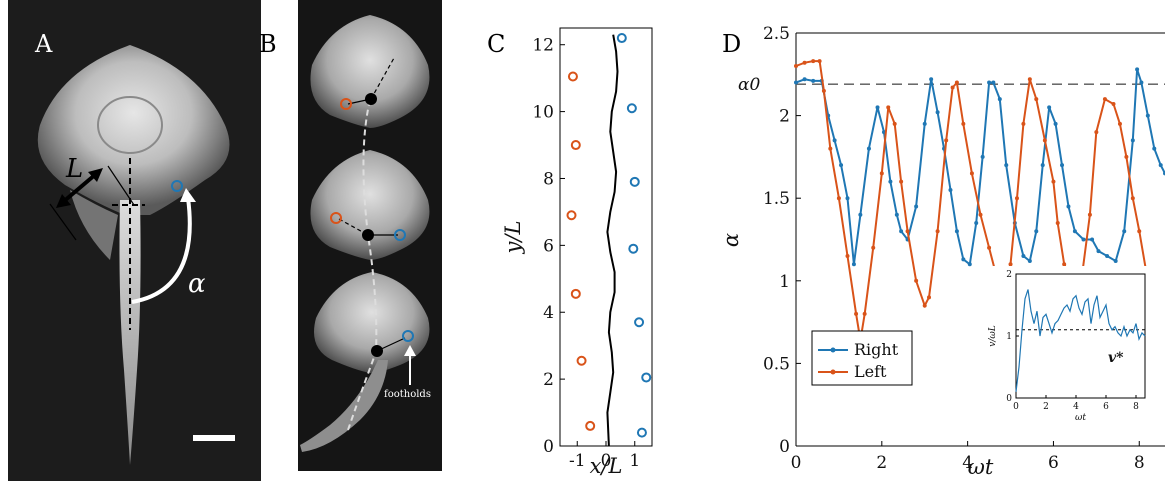 This screenshot has height=481, width=1165. What do you see at coordinates (496, 44) in the screenshot?
I see `panel-letter-c: C` at bounding box center [496, 44].